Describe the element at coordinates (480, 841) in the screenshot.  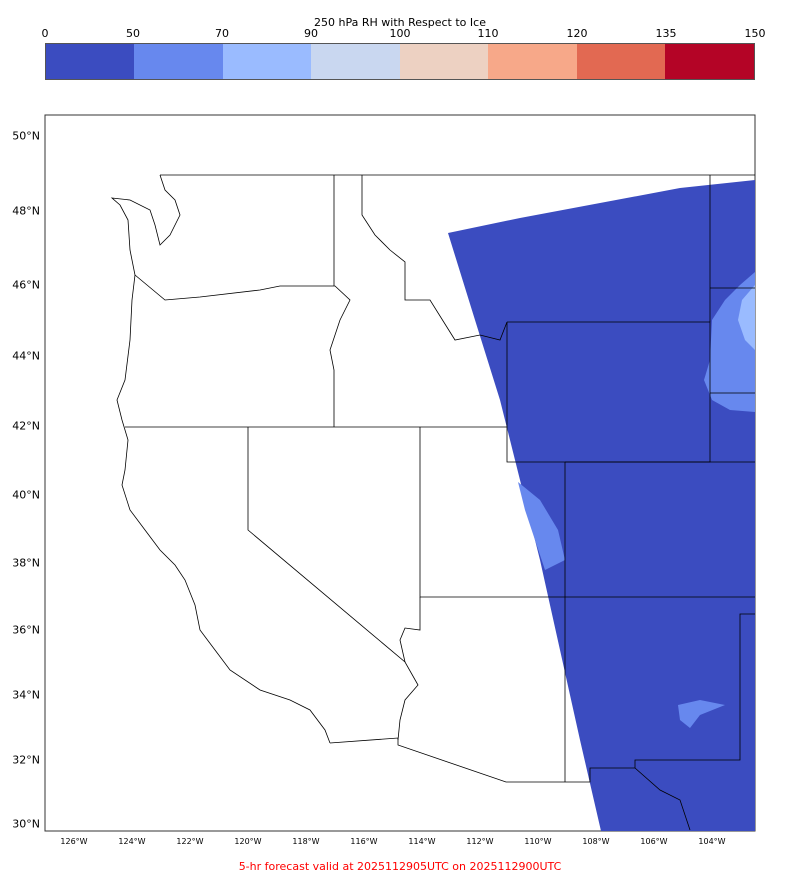
I see `longitude-label: 112°W` at that location.